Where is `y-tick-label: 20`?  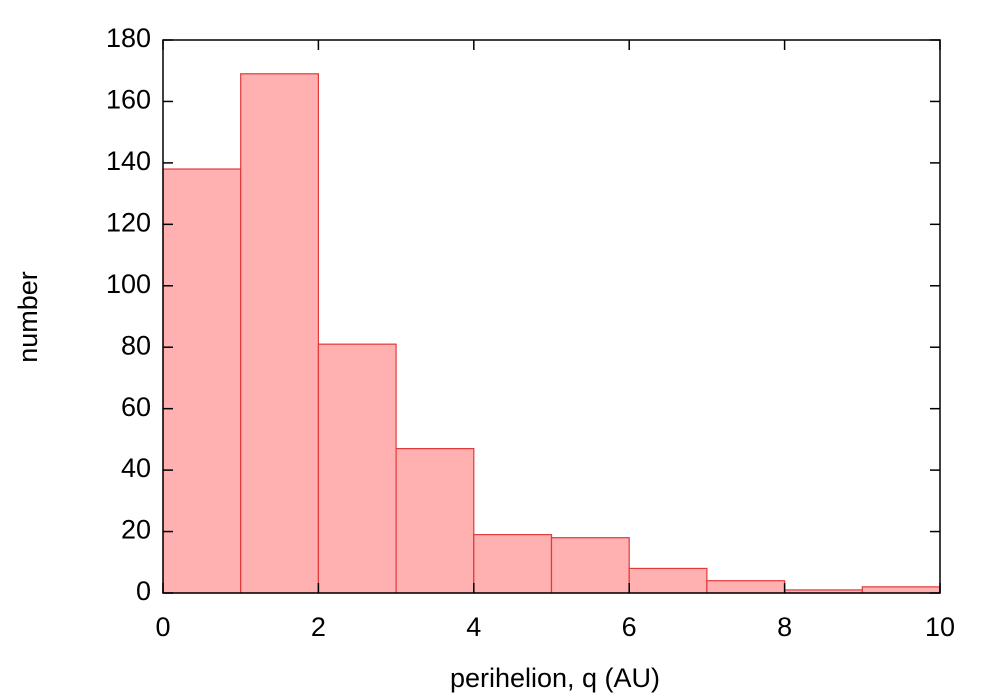 y-tick-label: 20 is located at coordinates (136, 530).